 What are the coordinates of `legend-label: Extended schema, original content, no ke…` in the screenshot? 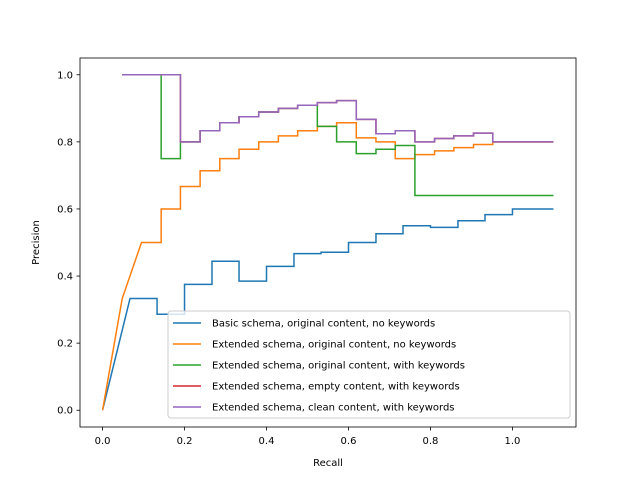 It's located at (334, 345).